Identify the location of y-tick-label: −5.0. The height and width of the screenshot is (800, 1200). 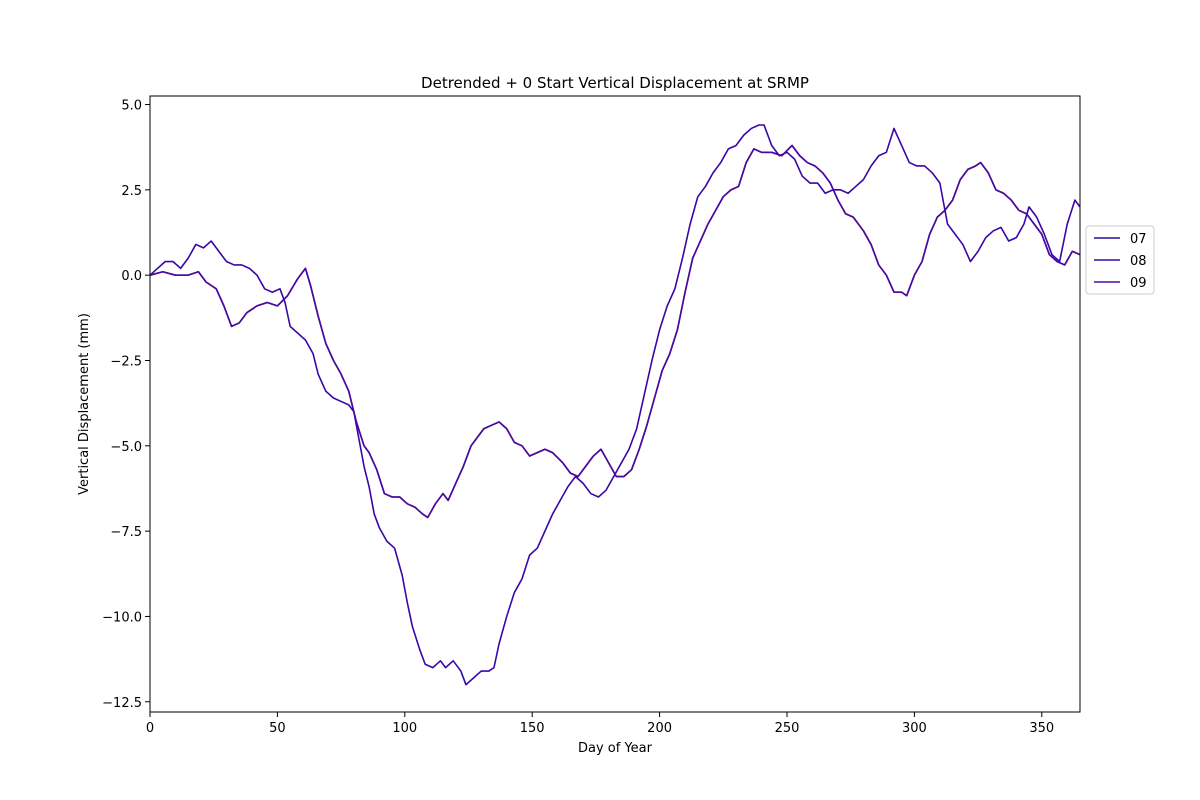
(126, 447).